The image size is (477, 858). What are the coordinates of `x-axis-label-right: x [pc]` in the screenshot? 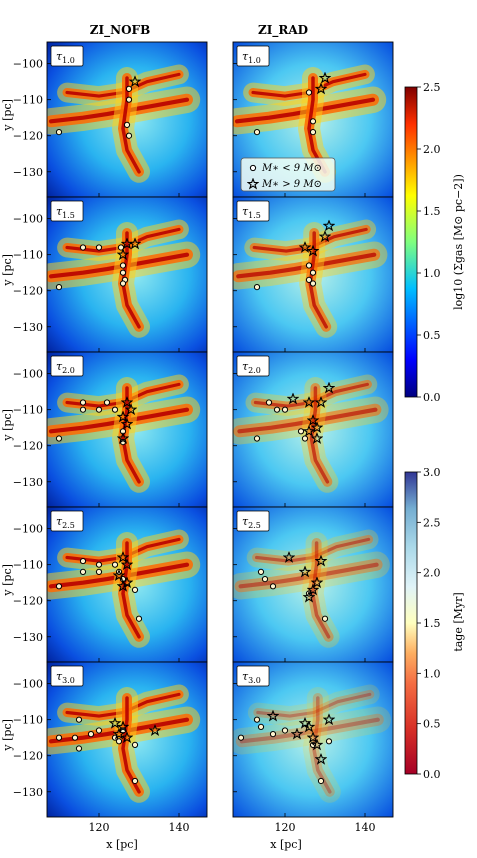 It's located at (286, 844).